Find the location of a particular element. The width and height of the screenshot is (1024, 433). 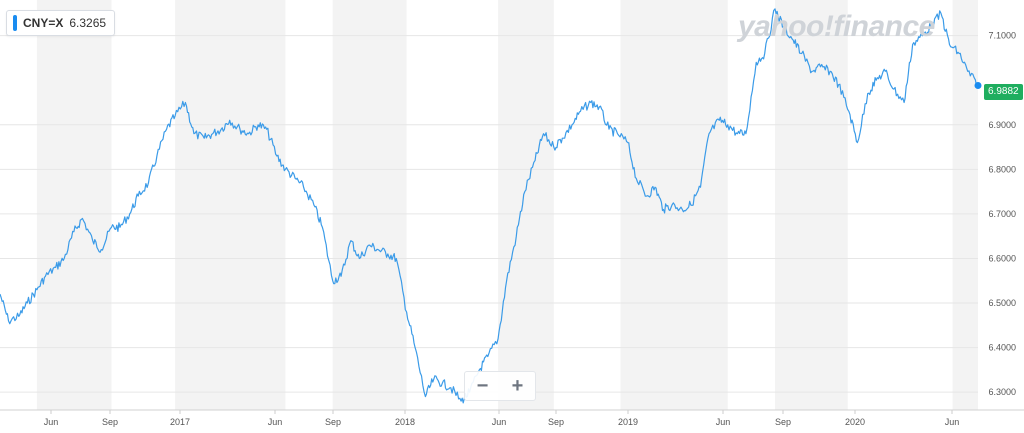

y-tick-label: 6.5000 is located at coordinates (1002, 303).